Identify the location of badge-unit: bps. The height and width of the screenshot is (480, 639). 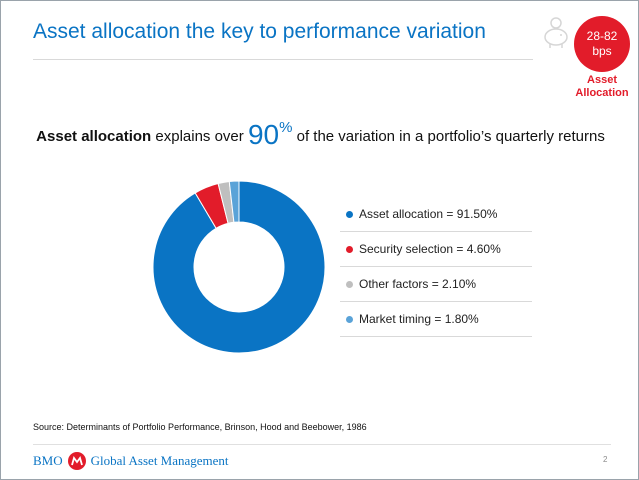
(602, 51).